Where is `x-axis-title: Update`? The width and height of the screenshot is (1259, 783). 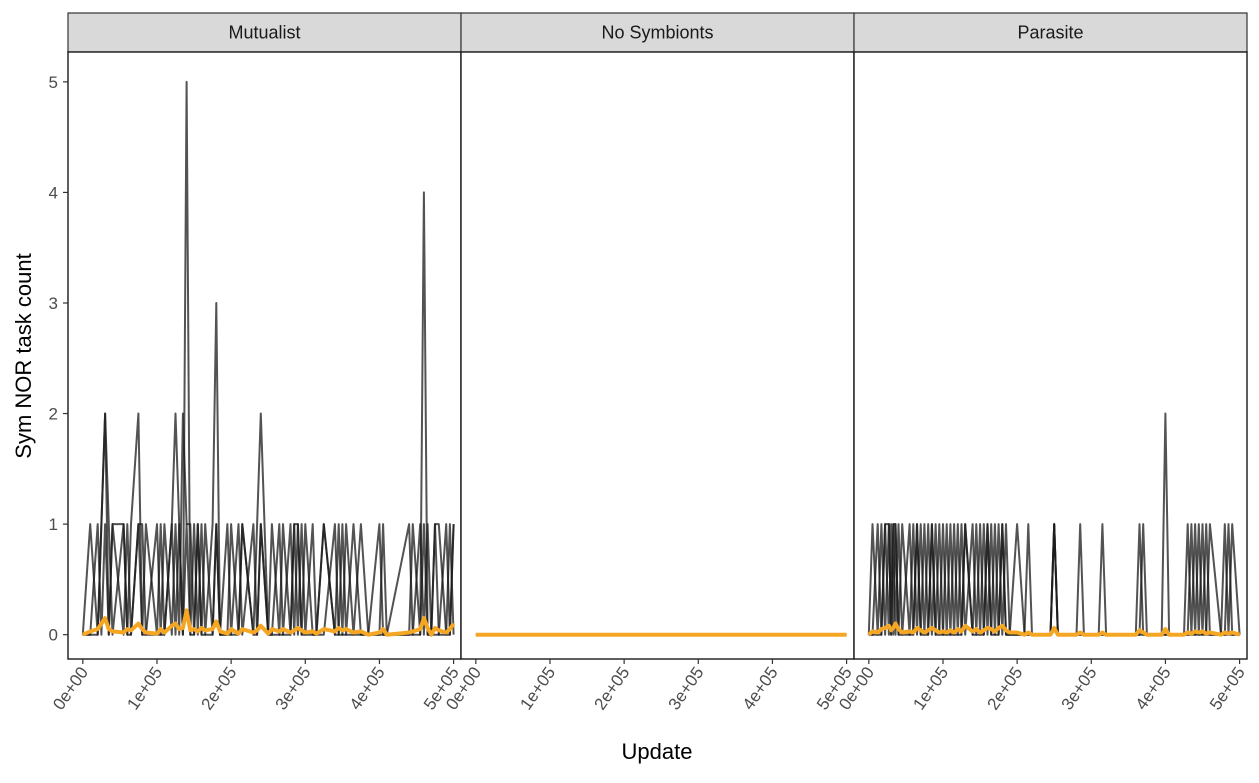
x-axis-title: Update is located at coordinates (657, 751).